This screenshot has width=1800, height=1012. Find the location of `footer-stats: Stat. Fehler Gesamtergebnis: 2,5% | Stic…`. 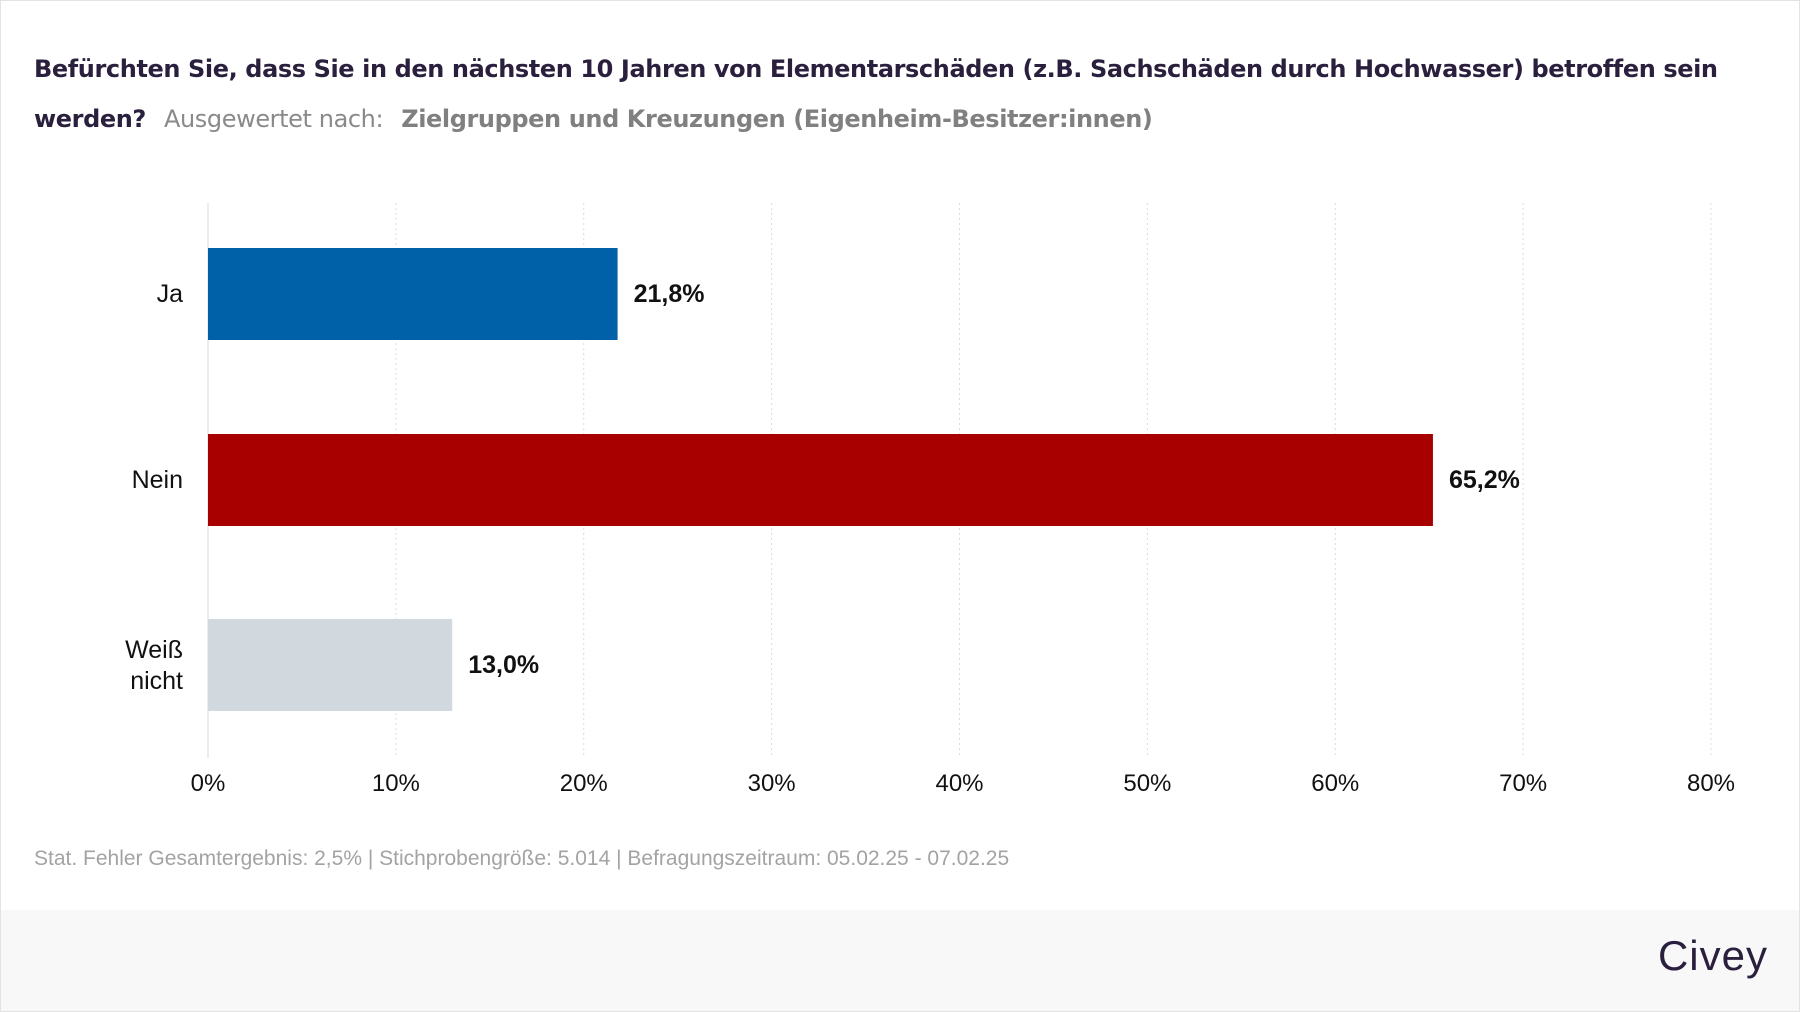

footer-stats: Stat. Fehler Gesamtergebnis: 2,5% | Stic… is located at coordinates (522, 858).